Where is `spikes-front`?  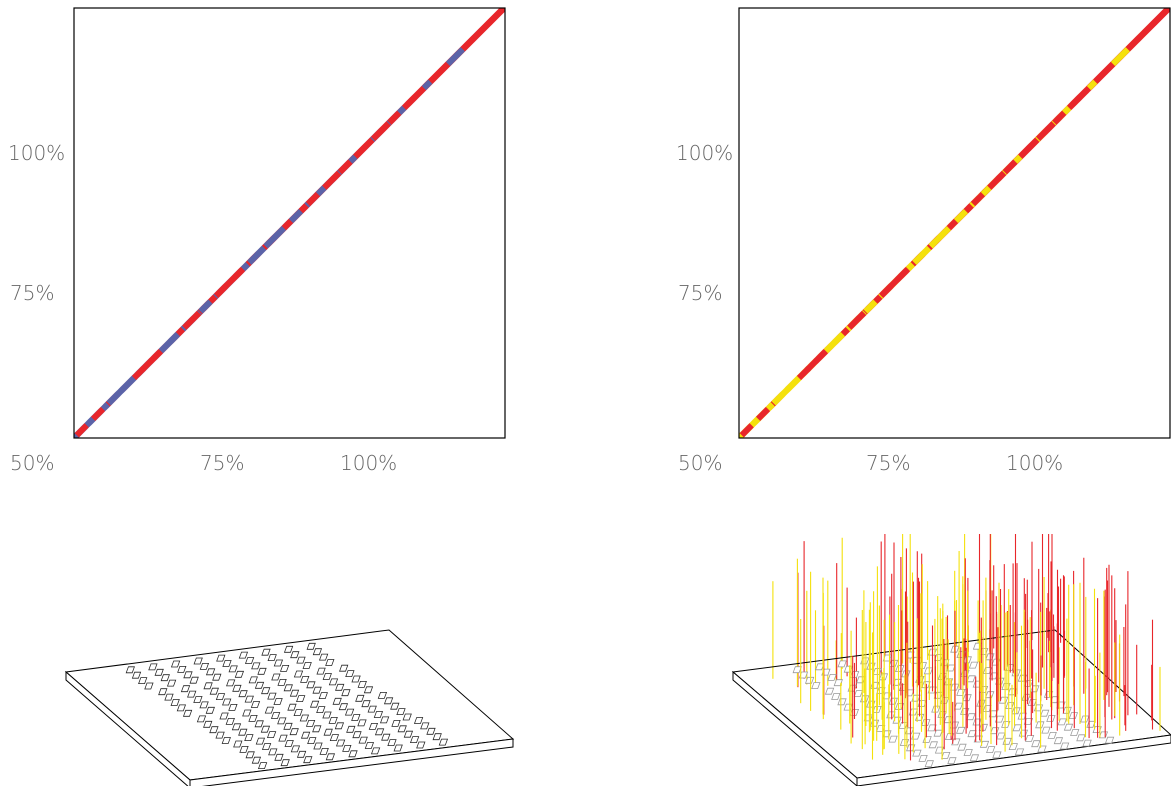 spikes-front is located at coordinates (980, 647).